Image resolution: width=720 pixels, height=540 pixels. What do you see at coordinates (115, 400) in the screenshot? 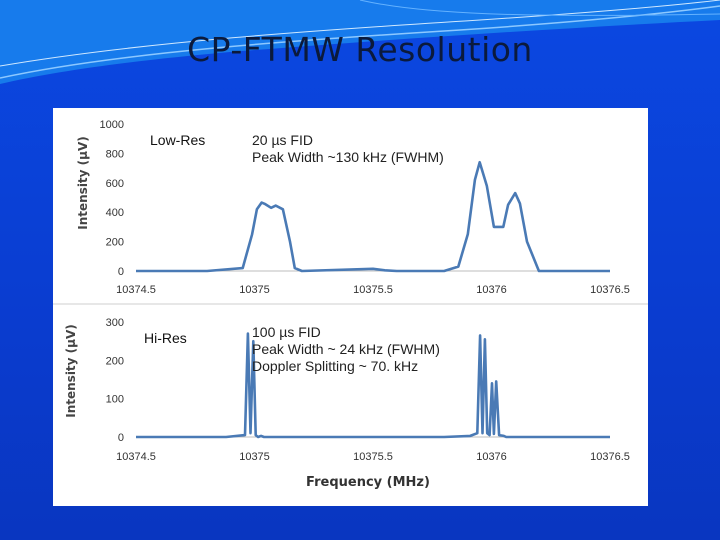
I see `hi-res-y-tick-label: 100` at bounding box center [115, 400].